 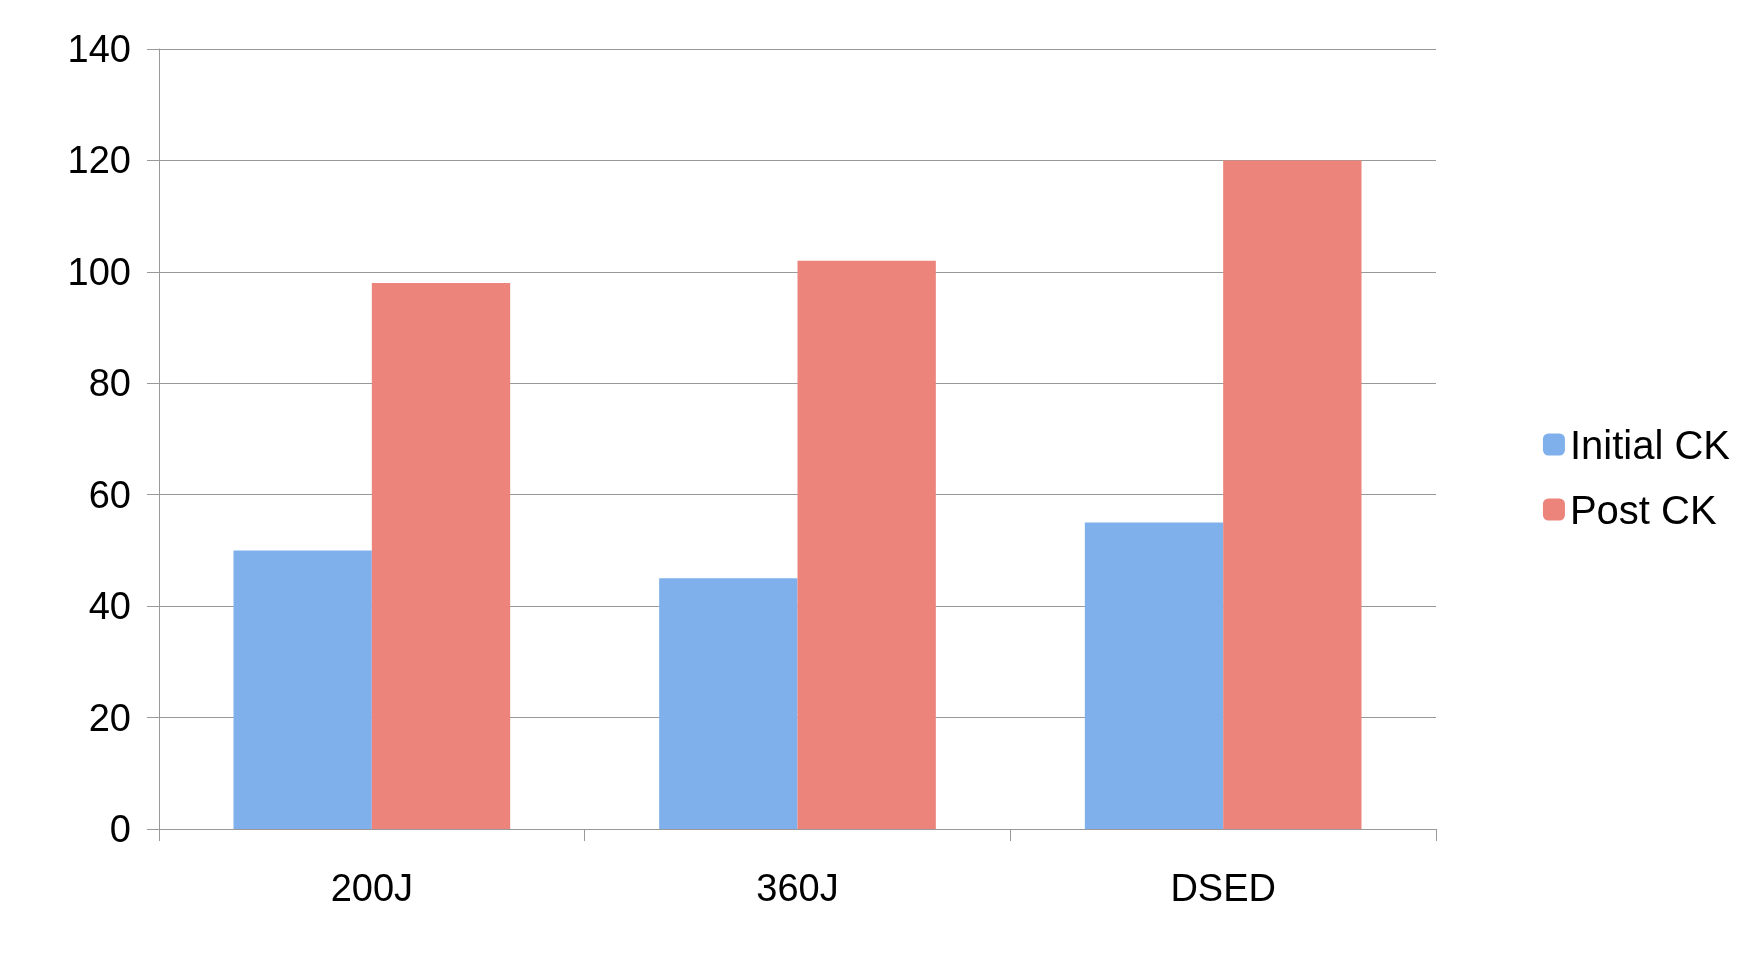 What do you see at coordinates (99, 160) in the screenshot?
I see `y-tick-label: 120` at bounding box center [99, 160].